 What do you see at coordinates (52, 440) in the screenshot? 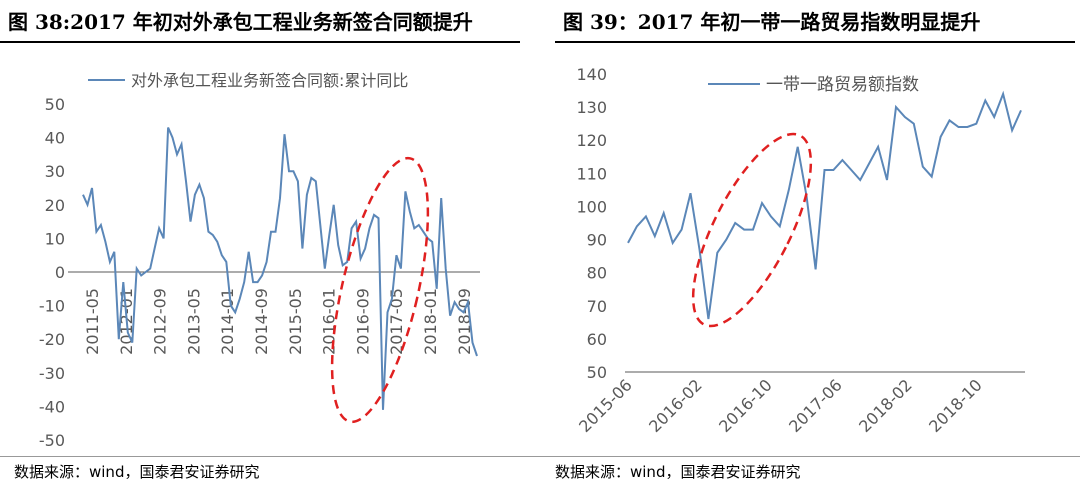
I see `y-tick-label: -50` at bounding box center [52, 440].